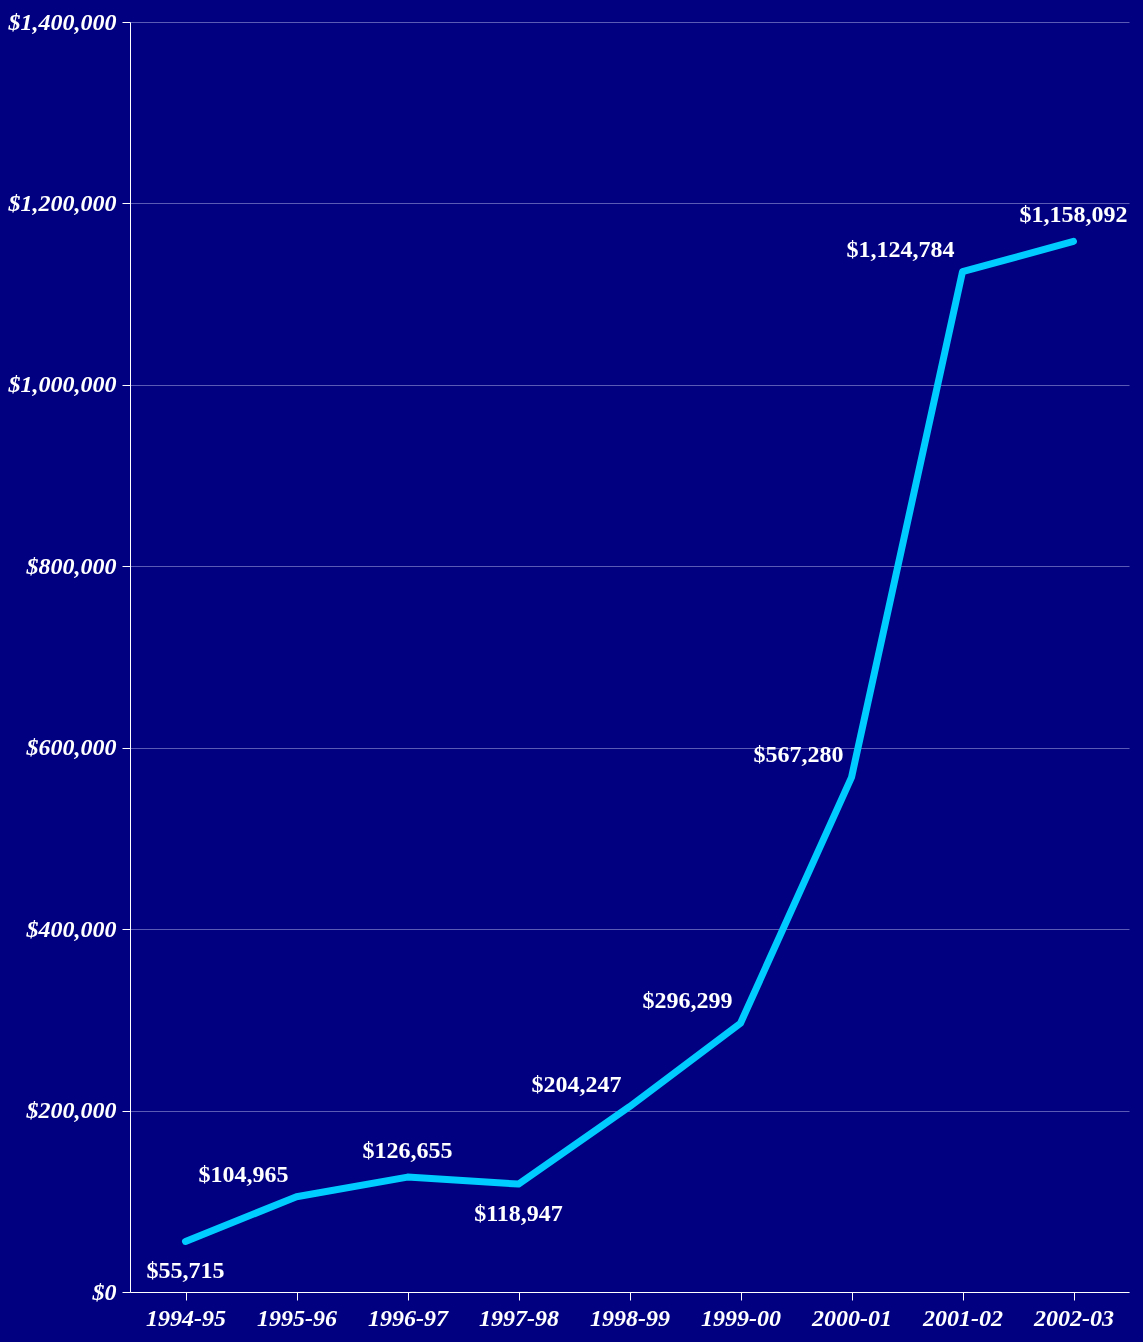 The height and width of the screenshot is (1342, 1143). I want to click on y-tick-label: $1,000,000, so click(62, 384).